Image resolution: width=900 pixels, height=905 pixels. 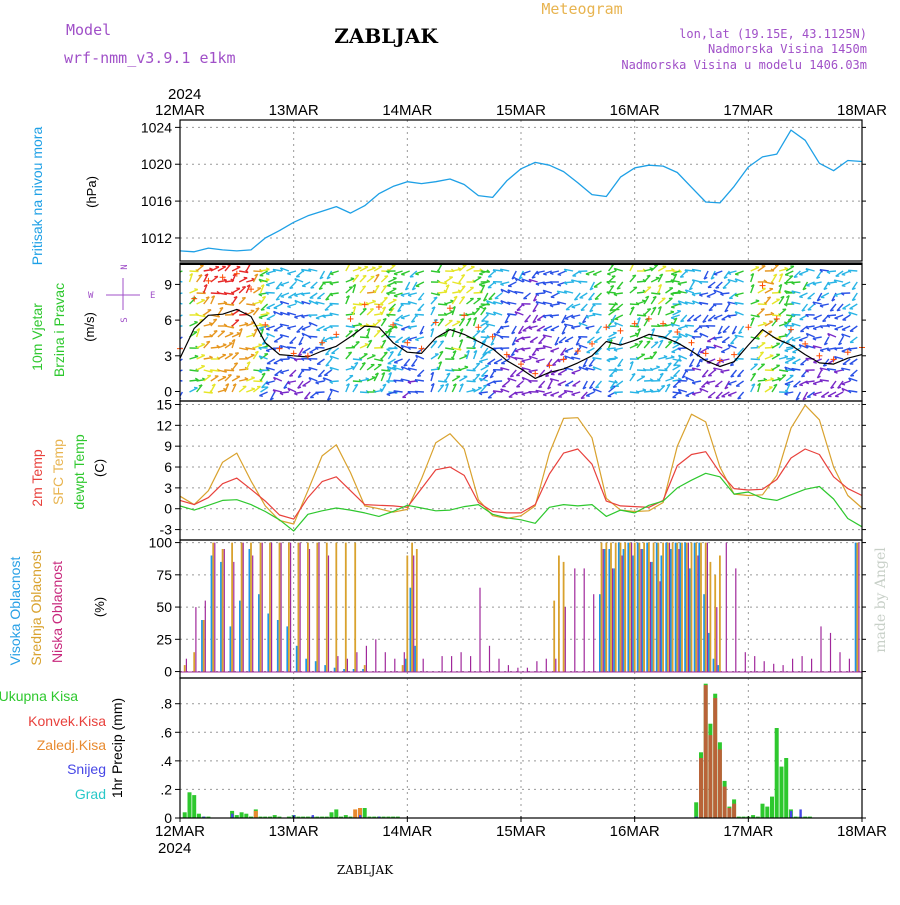 I want to click on time-label-bottom: 14MAR, so click(x=407, y=831).